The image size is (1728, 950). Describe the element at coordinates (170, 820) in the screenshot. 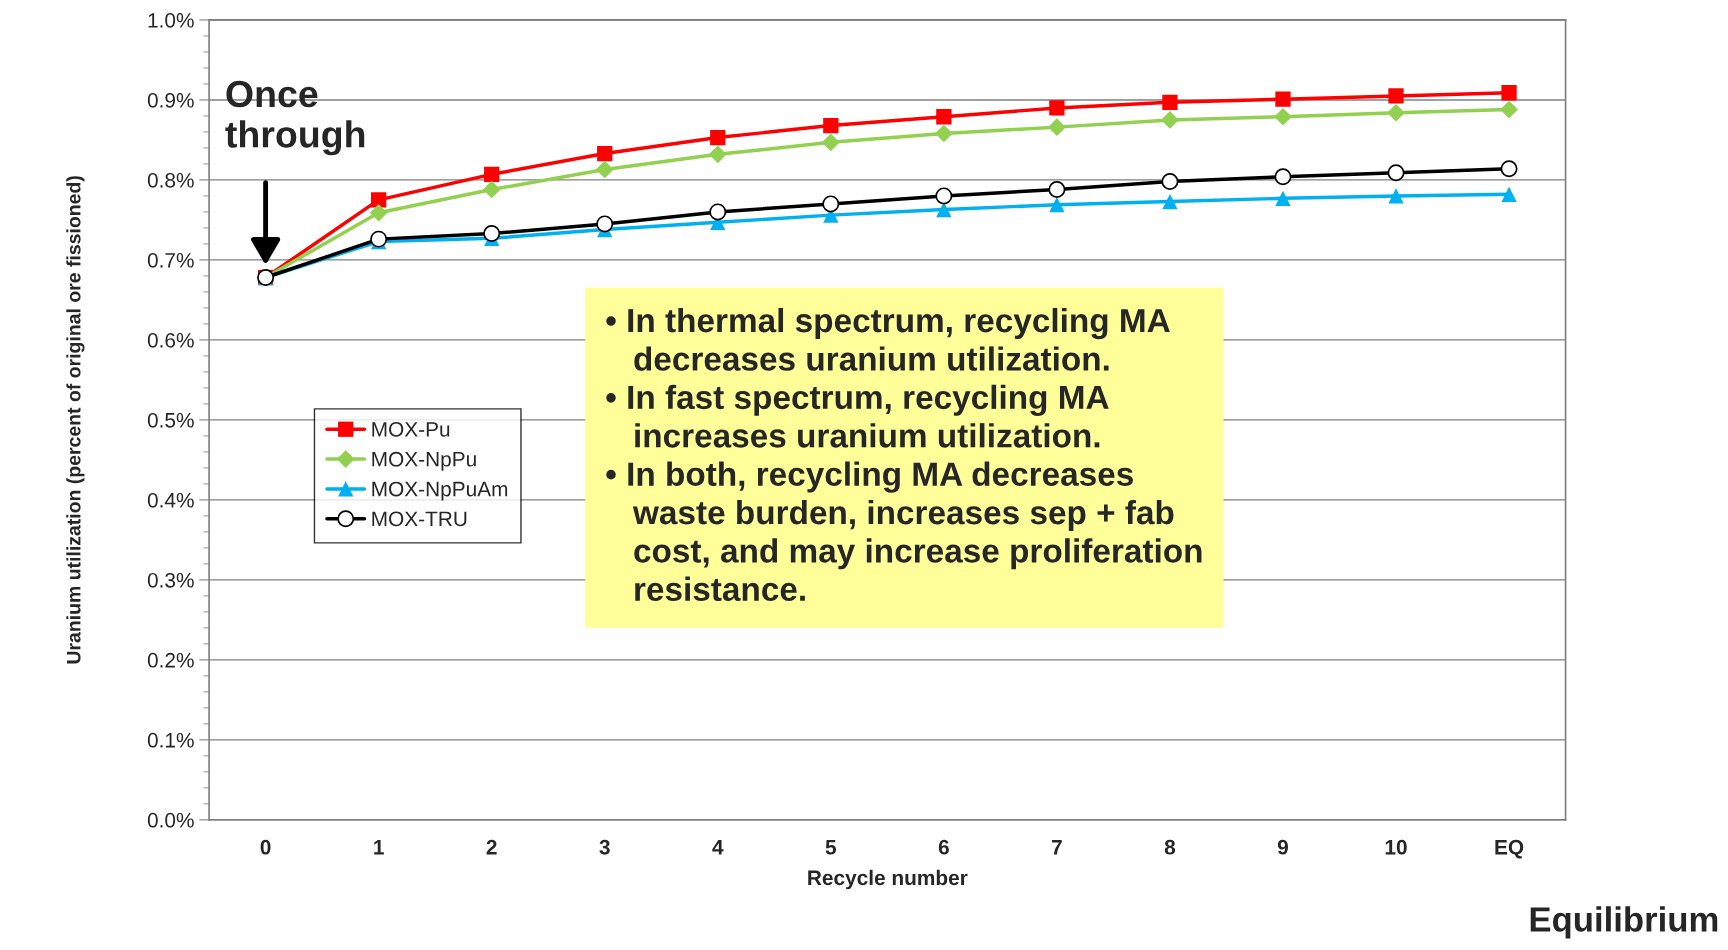

I see `y-tick-label: 0.0%` at that location.